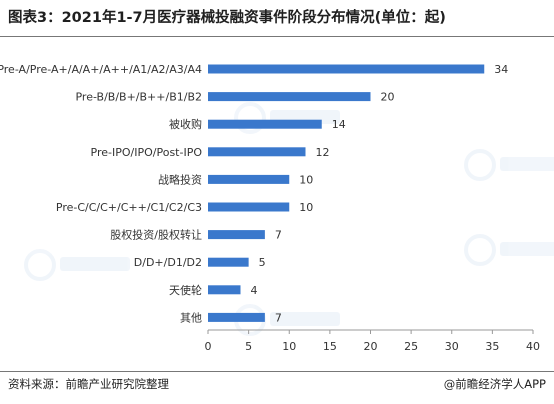 The image size is (554, 404). What do you see at coordinates (208, 346) in the screenshot?
I see `x-tick-label: 0` at bounding box center [208, 346].